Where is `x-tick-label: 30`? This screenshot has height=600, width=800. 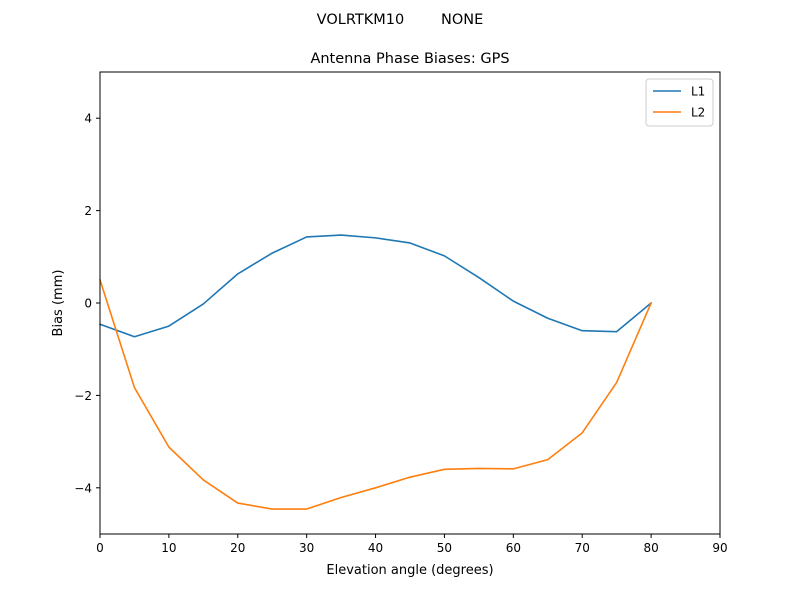 x-tick-label: 30 is located at coordinates (306, 548).